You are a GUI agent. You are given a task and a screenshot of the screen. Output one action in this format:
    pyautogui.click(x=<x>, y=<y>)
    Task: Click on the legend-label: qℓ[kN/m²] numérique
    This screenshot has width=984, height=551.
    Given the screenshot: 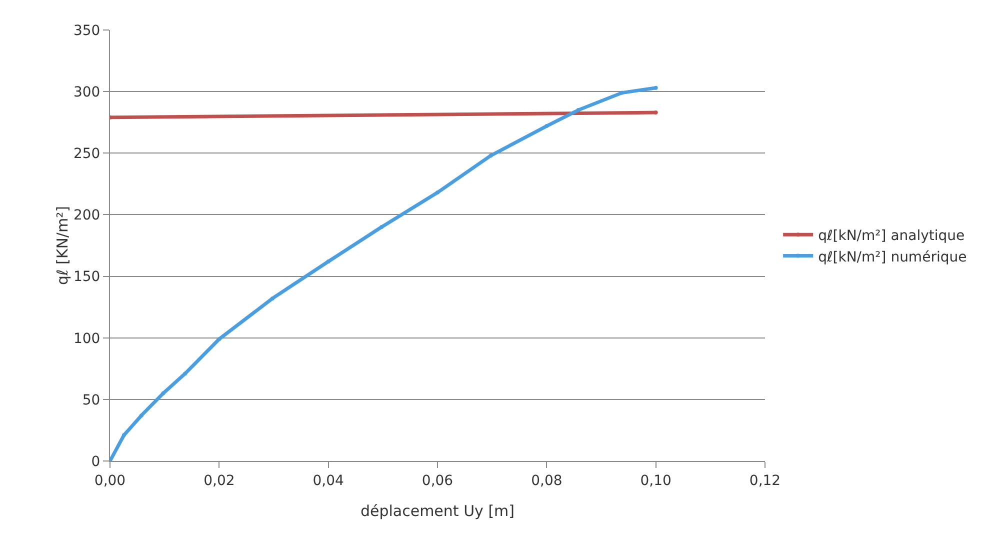 What is the action you would take?
    pyautogui.click(x=892, y=257)
    